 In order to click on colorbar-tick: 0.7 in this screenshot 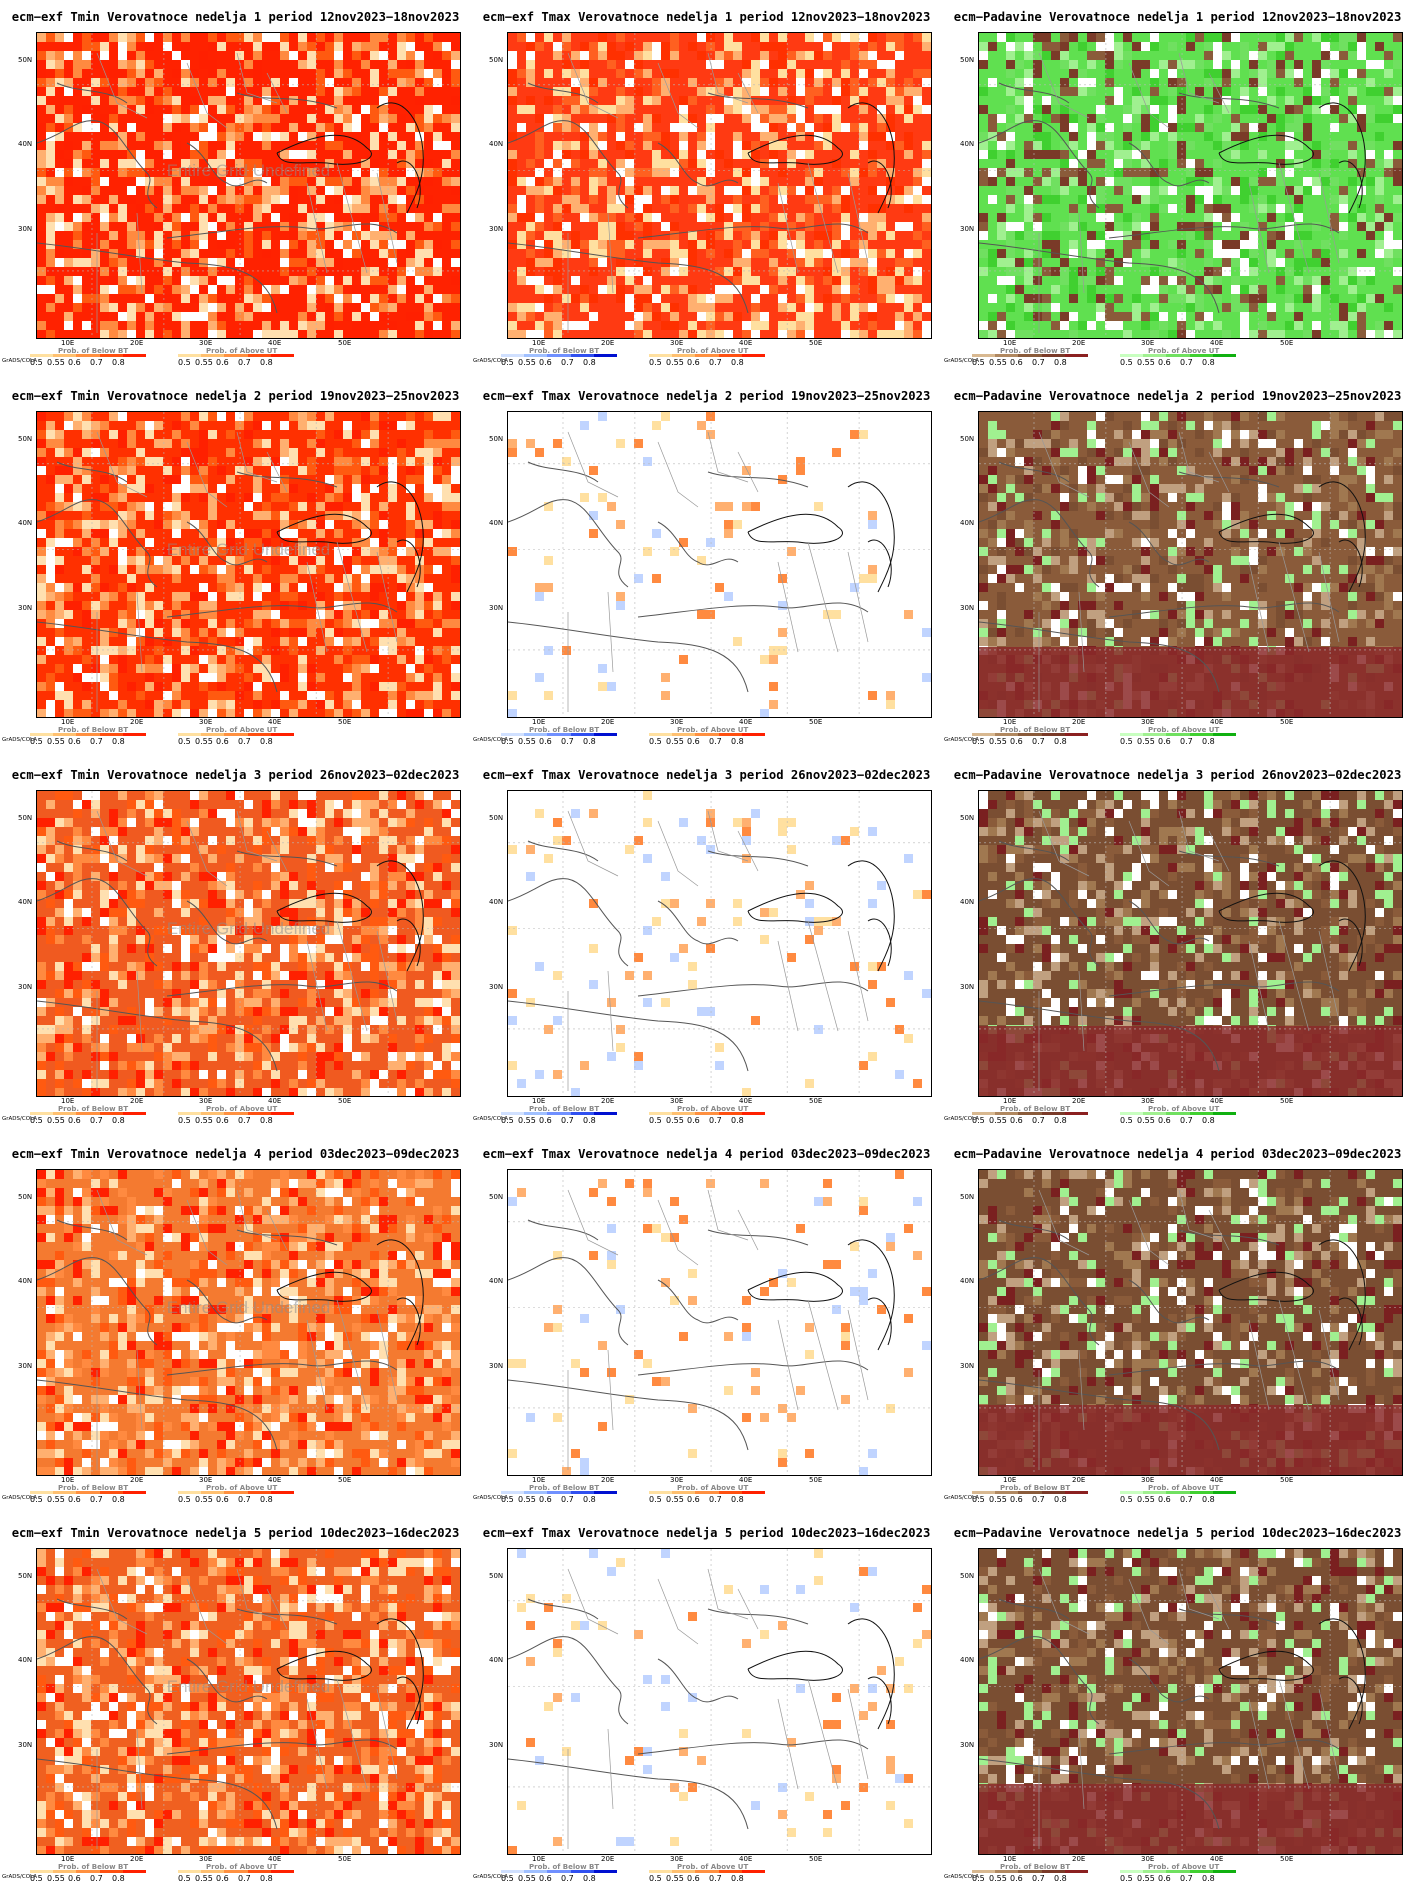, I will do `click(96, 741)`.